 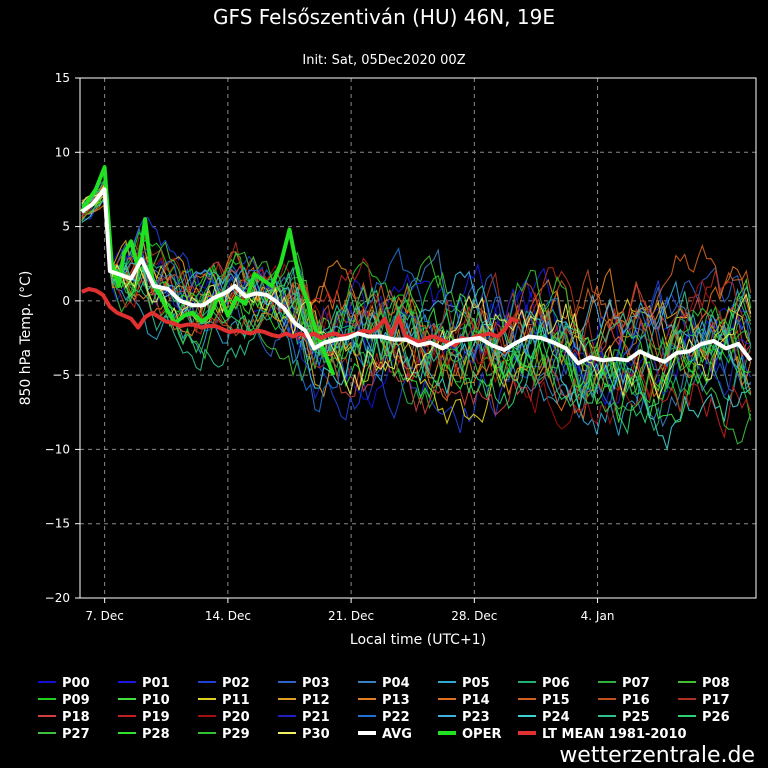 I want to click on legend-label: P02, so click(x=236, y=683).